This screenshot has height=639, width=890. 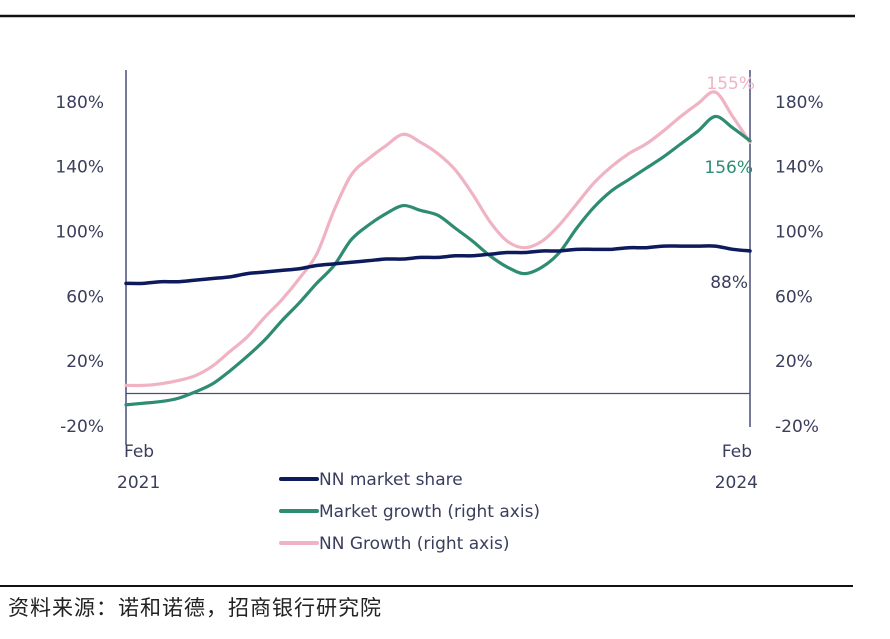 I want to click on legend-item: NN Growth (right axis), so click(x=394, y=544).